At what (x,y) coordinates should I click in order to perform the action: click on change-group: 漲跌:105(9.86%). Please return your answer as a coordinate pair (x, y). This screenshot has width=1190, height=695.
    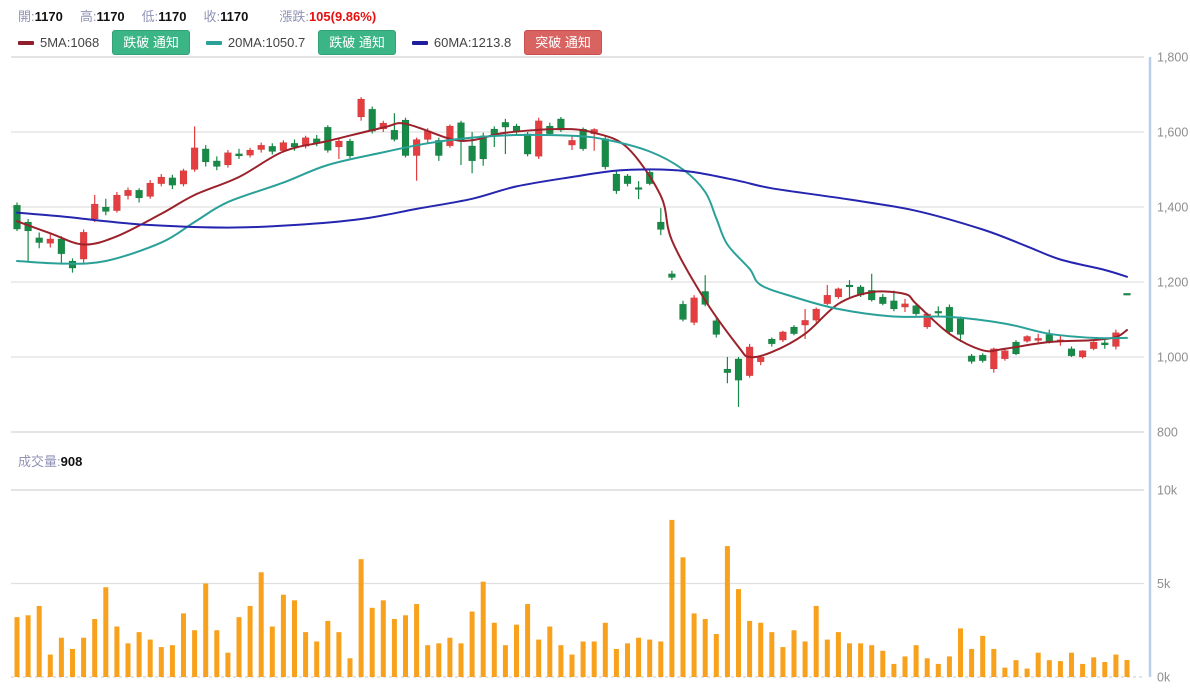
    Looking at the image, I should click on (327, 15).